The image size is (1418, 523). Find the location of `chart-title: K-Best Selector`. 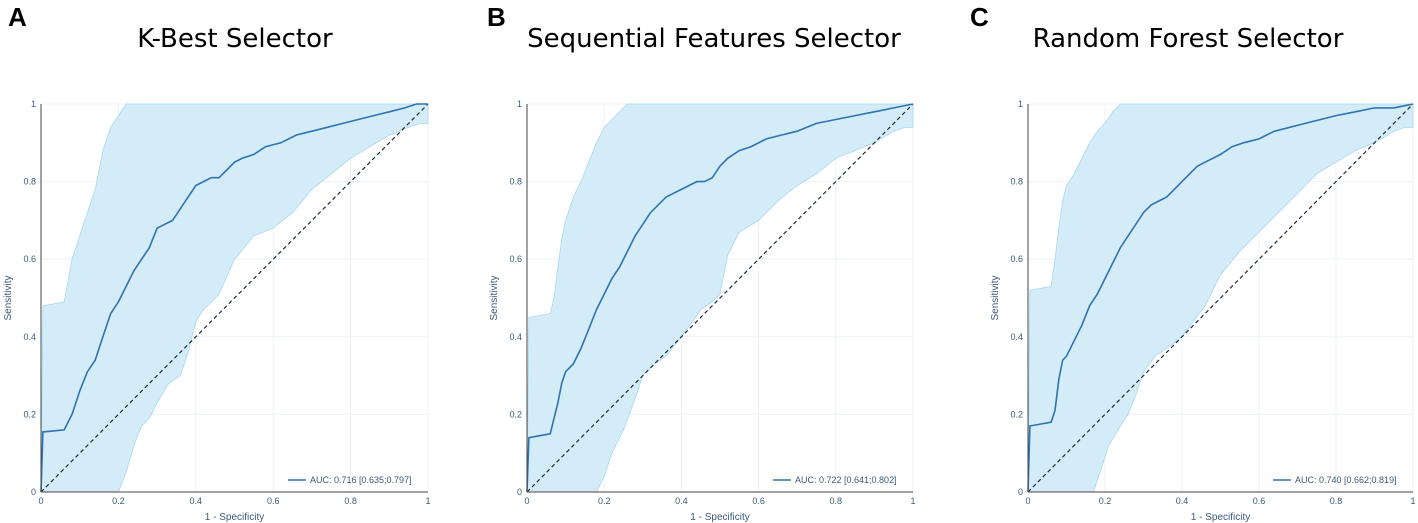

chart-title: K-Best Selector is located at coordinates (235, 39).